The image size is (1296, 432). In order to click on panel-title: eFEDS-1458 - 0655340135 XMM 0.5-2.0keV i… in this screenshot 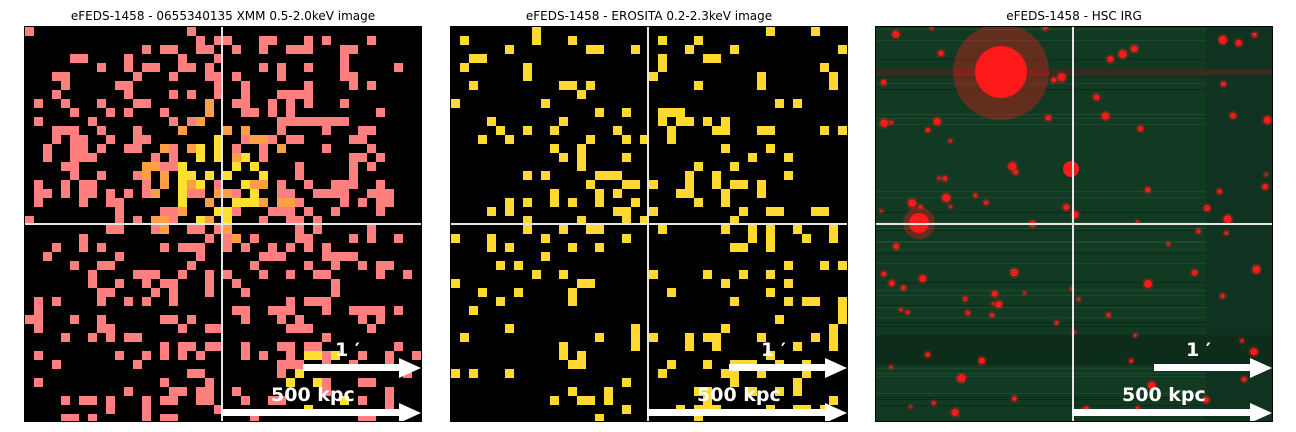, I will do `click(223, 16)`.